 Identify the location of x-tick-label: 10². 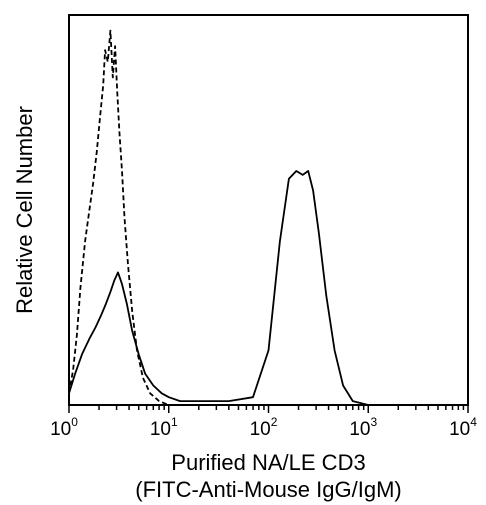
(264, 427).